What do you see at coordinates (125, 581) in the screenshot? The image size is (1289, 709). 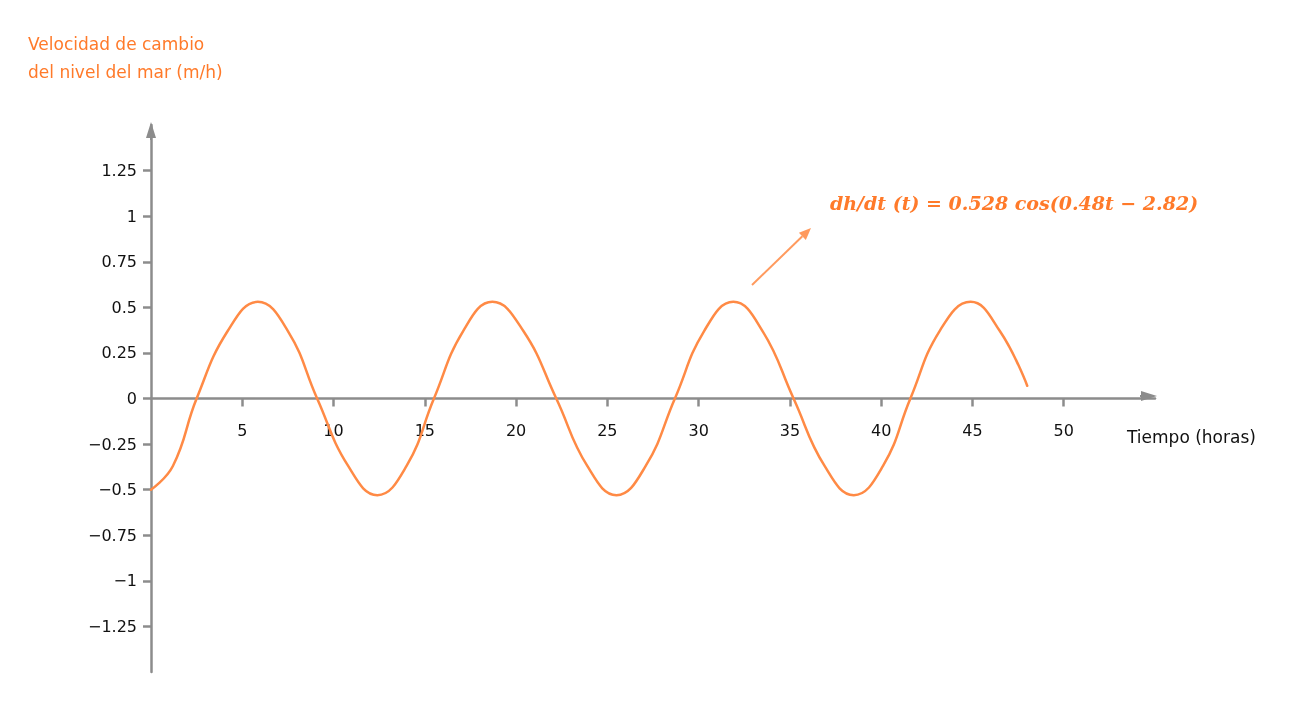 I see `y-tick-label: −1` at bounding box center [125, 581].